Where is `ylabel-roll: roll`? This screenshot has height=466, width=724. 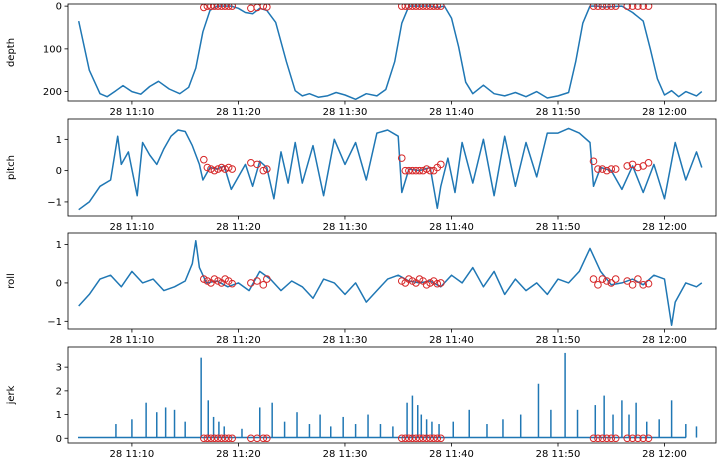 ylabel-roll: roll is located at coordinates (11, 281).